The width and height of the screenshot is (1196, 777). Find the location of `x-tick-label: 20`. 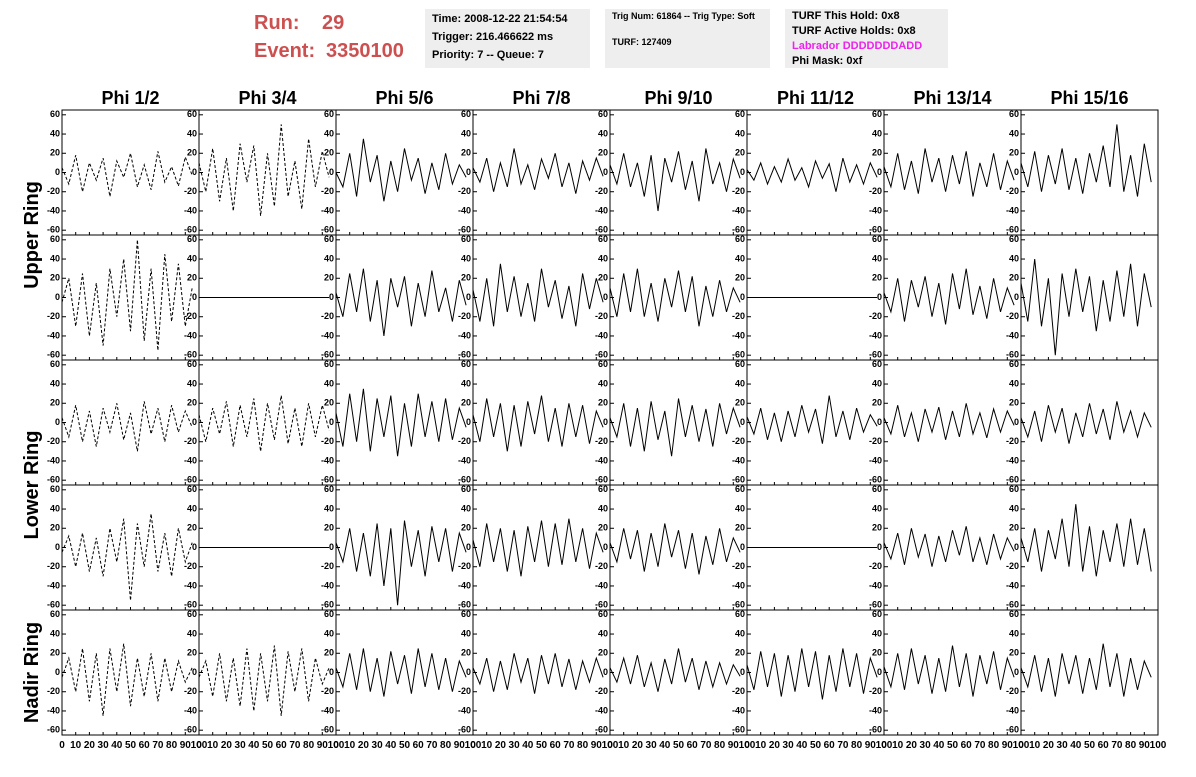

x-tick-label: 20 is located at coordinates (90, 745).